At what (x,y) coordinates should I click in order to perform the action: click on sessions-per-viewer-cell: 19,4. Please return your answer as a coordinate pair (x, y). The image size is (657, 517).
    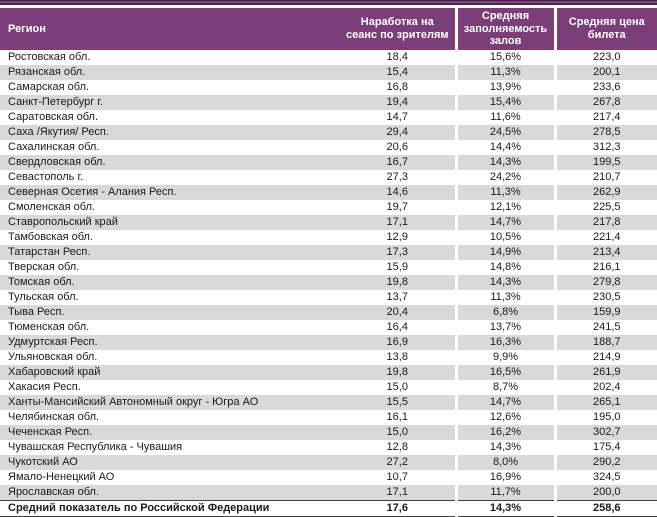
    Looking at the image, I should click on (398, 102).